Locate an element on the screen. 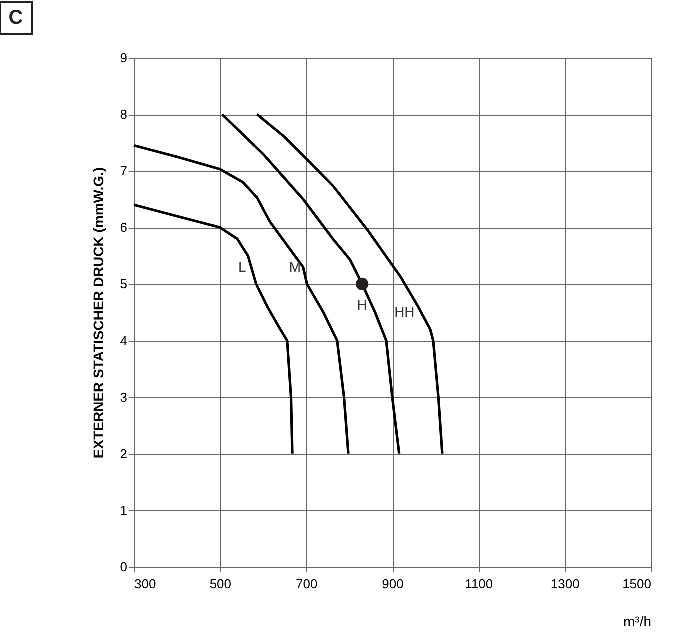 This screenshot has height=637, width=680. series-label: HH is located at coordinates (404, 312).